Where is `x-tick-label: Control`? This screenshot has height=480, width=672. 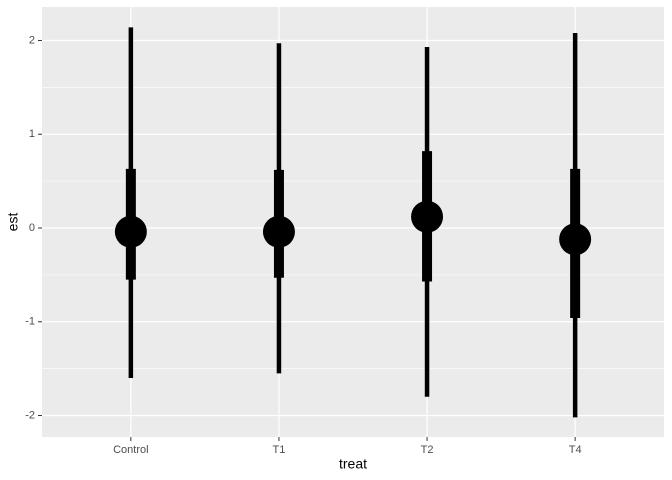
x-tick-label: Control is located at coordinates (130, 450).